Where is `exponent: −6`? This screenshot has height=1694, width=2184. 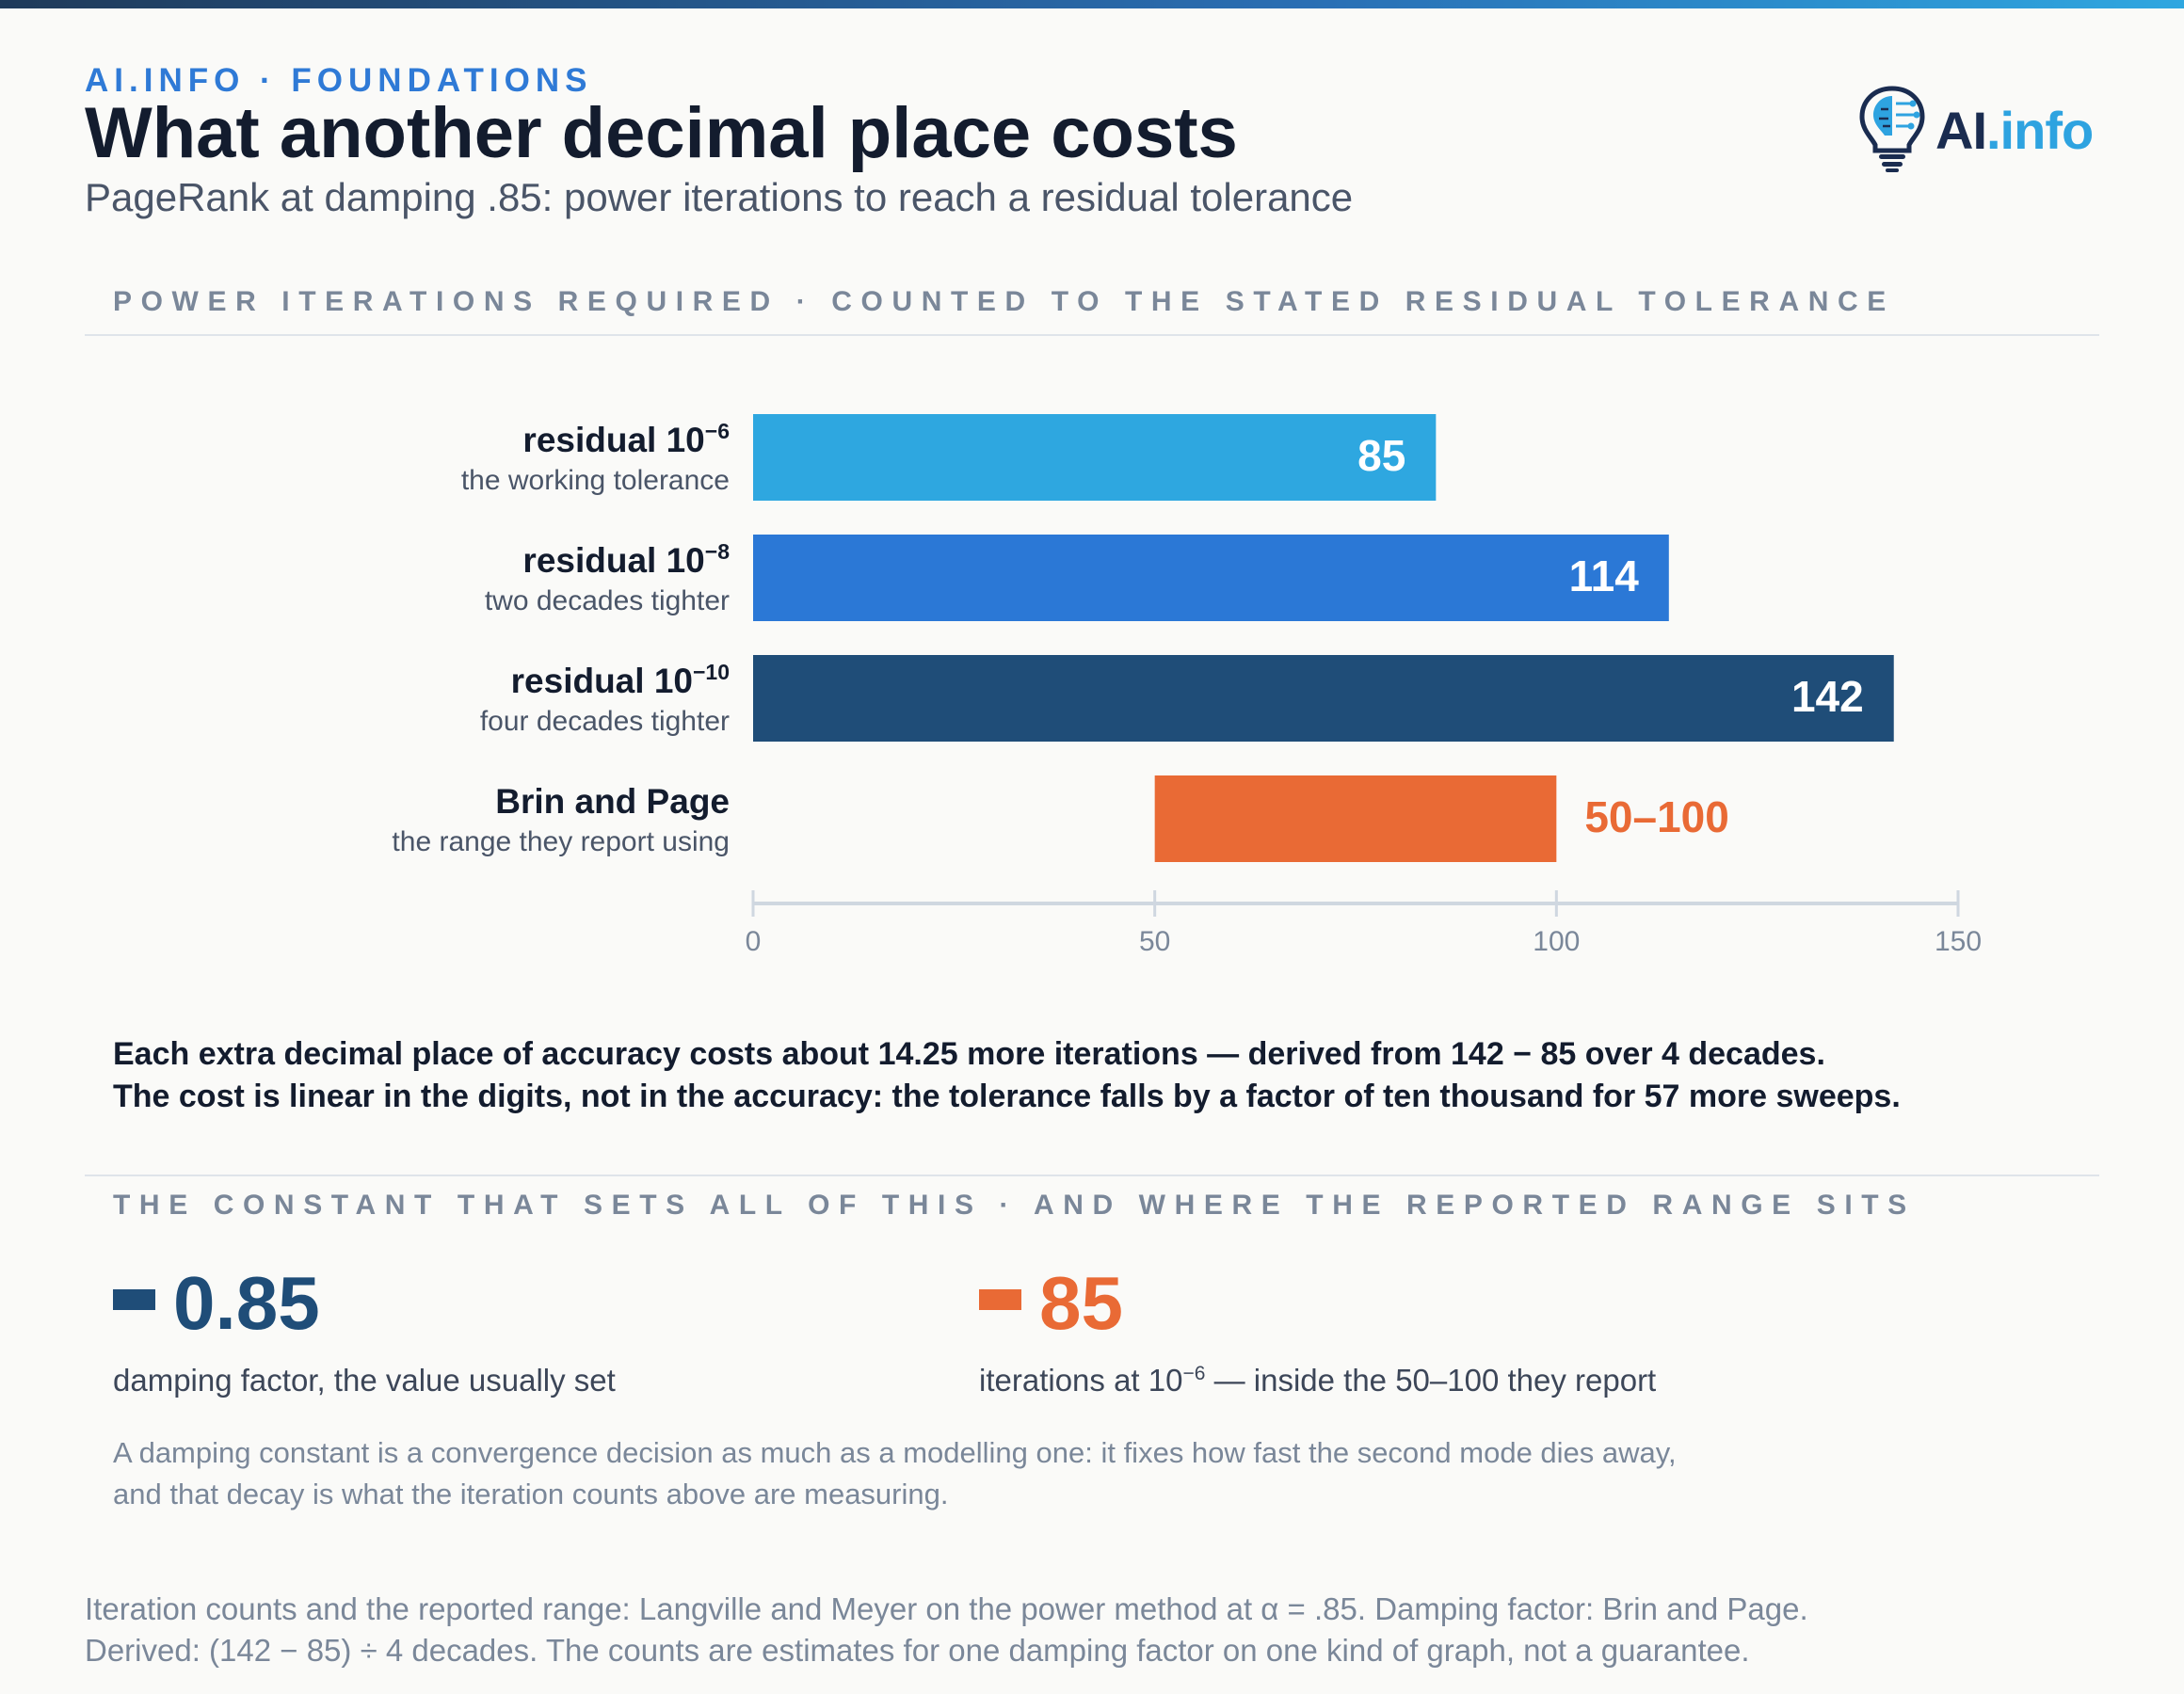
exponent: −6 is located at coordinates (717, 431).